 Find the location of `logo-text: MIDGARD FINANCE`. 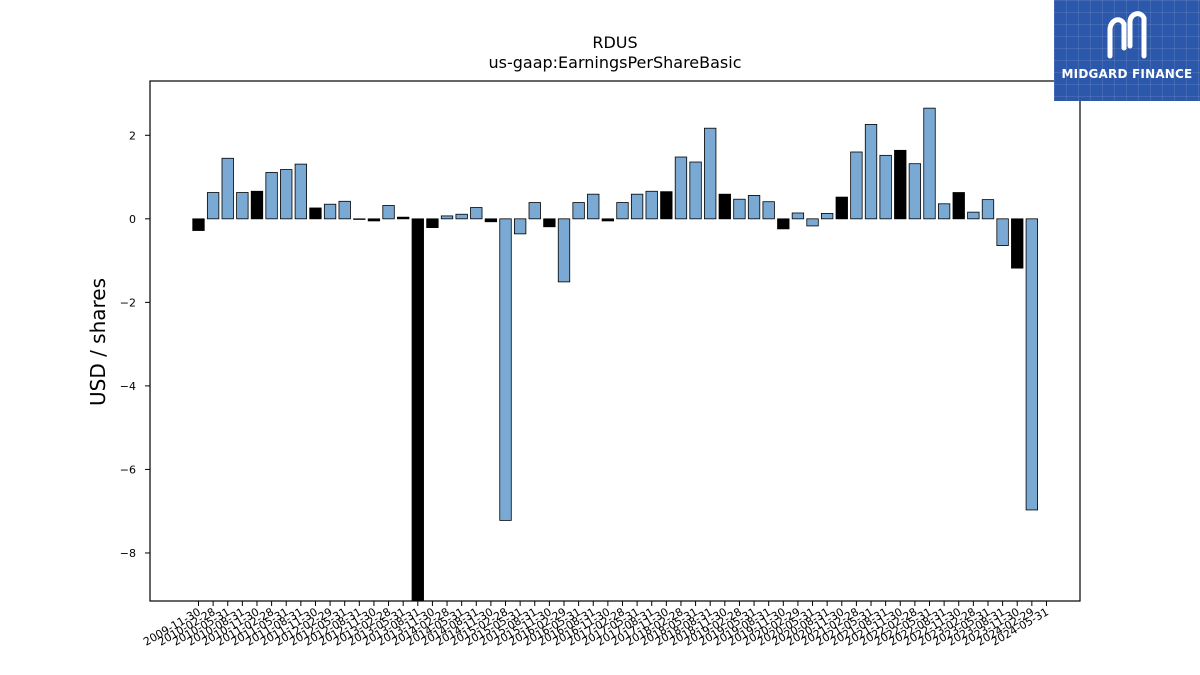

logo-text: MIDGARD FINANCE is located at coordinates (1127, 74).